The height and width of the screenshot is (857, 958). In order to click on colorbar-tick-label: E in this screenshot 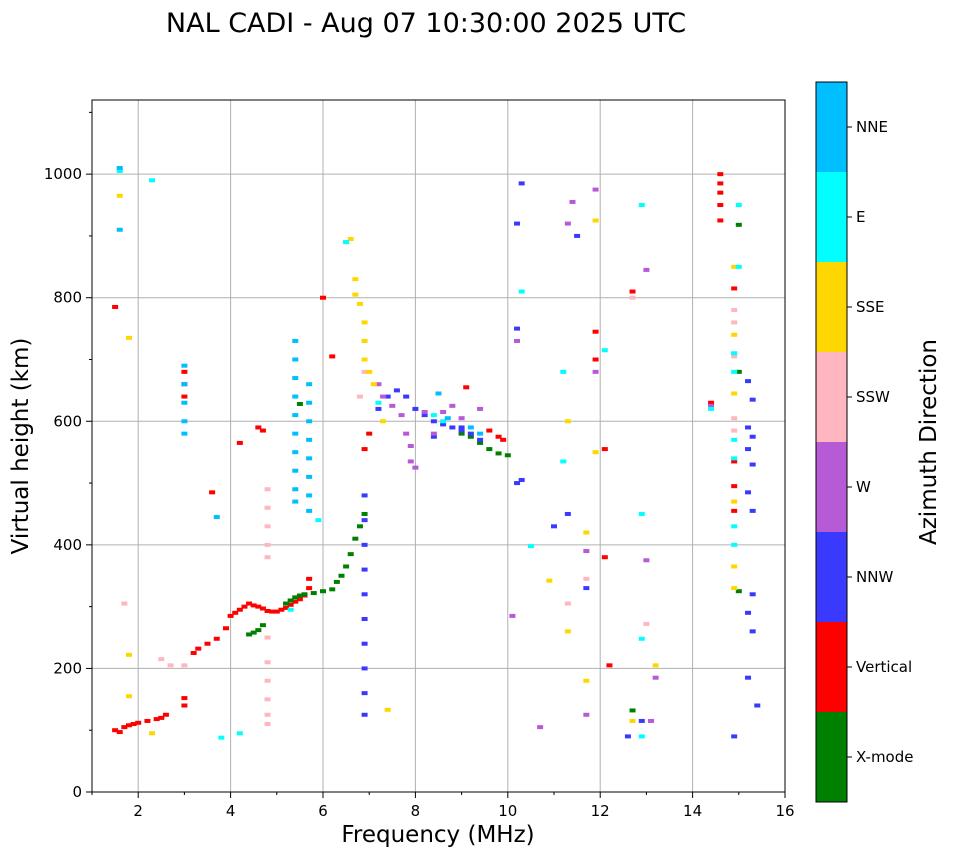, I will do `click(860, 217)`.